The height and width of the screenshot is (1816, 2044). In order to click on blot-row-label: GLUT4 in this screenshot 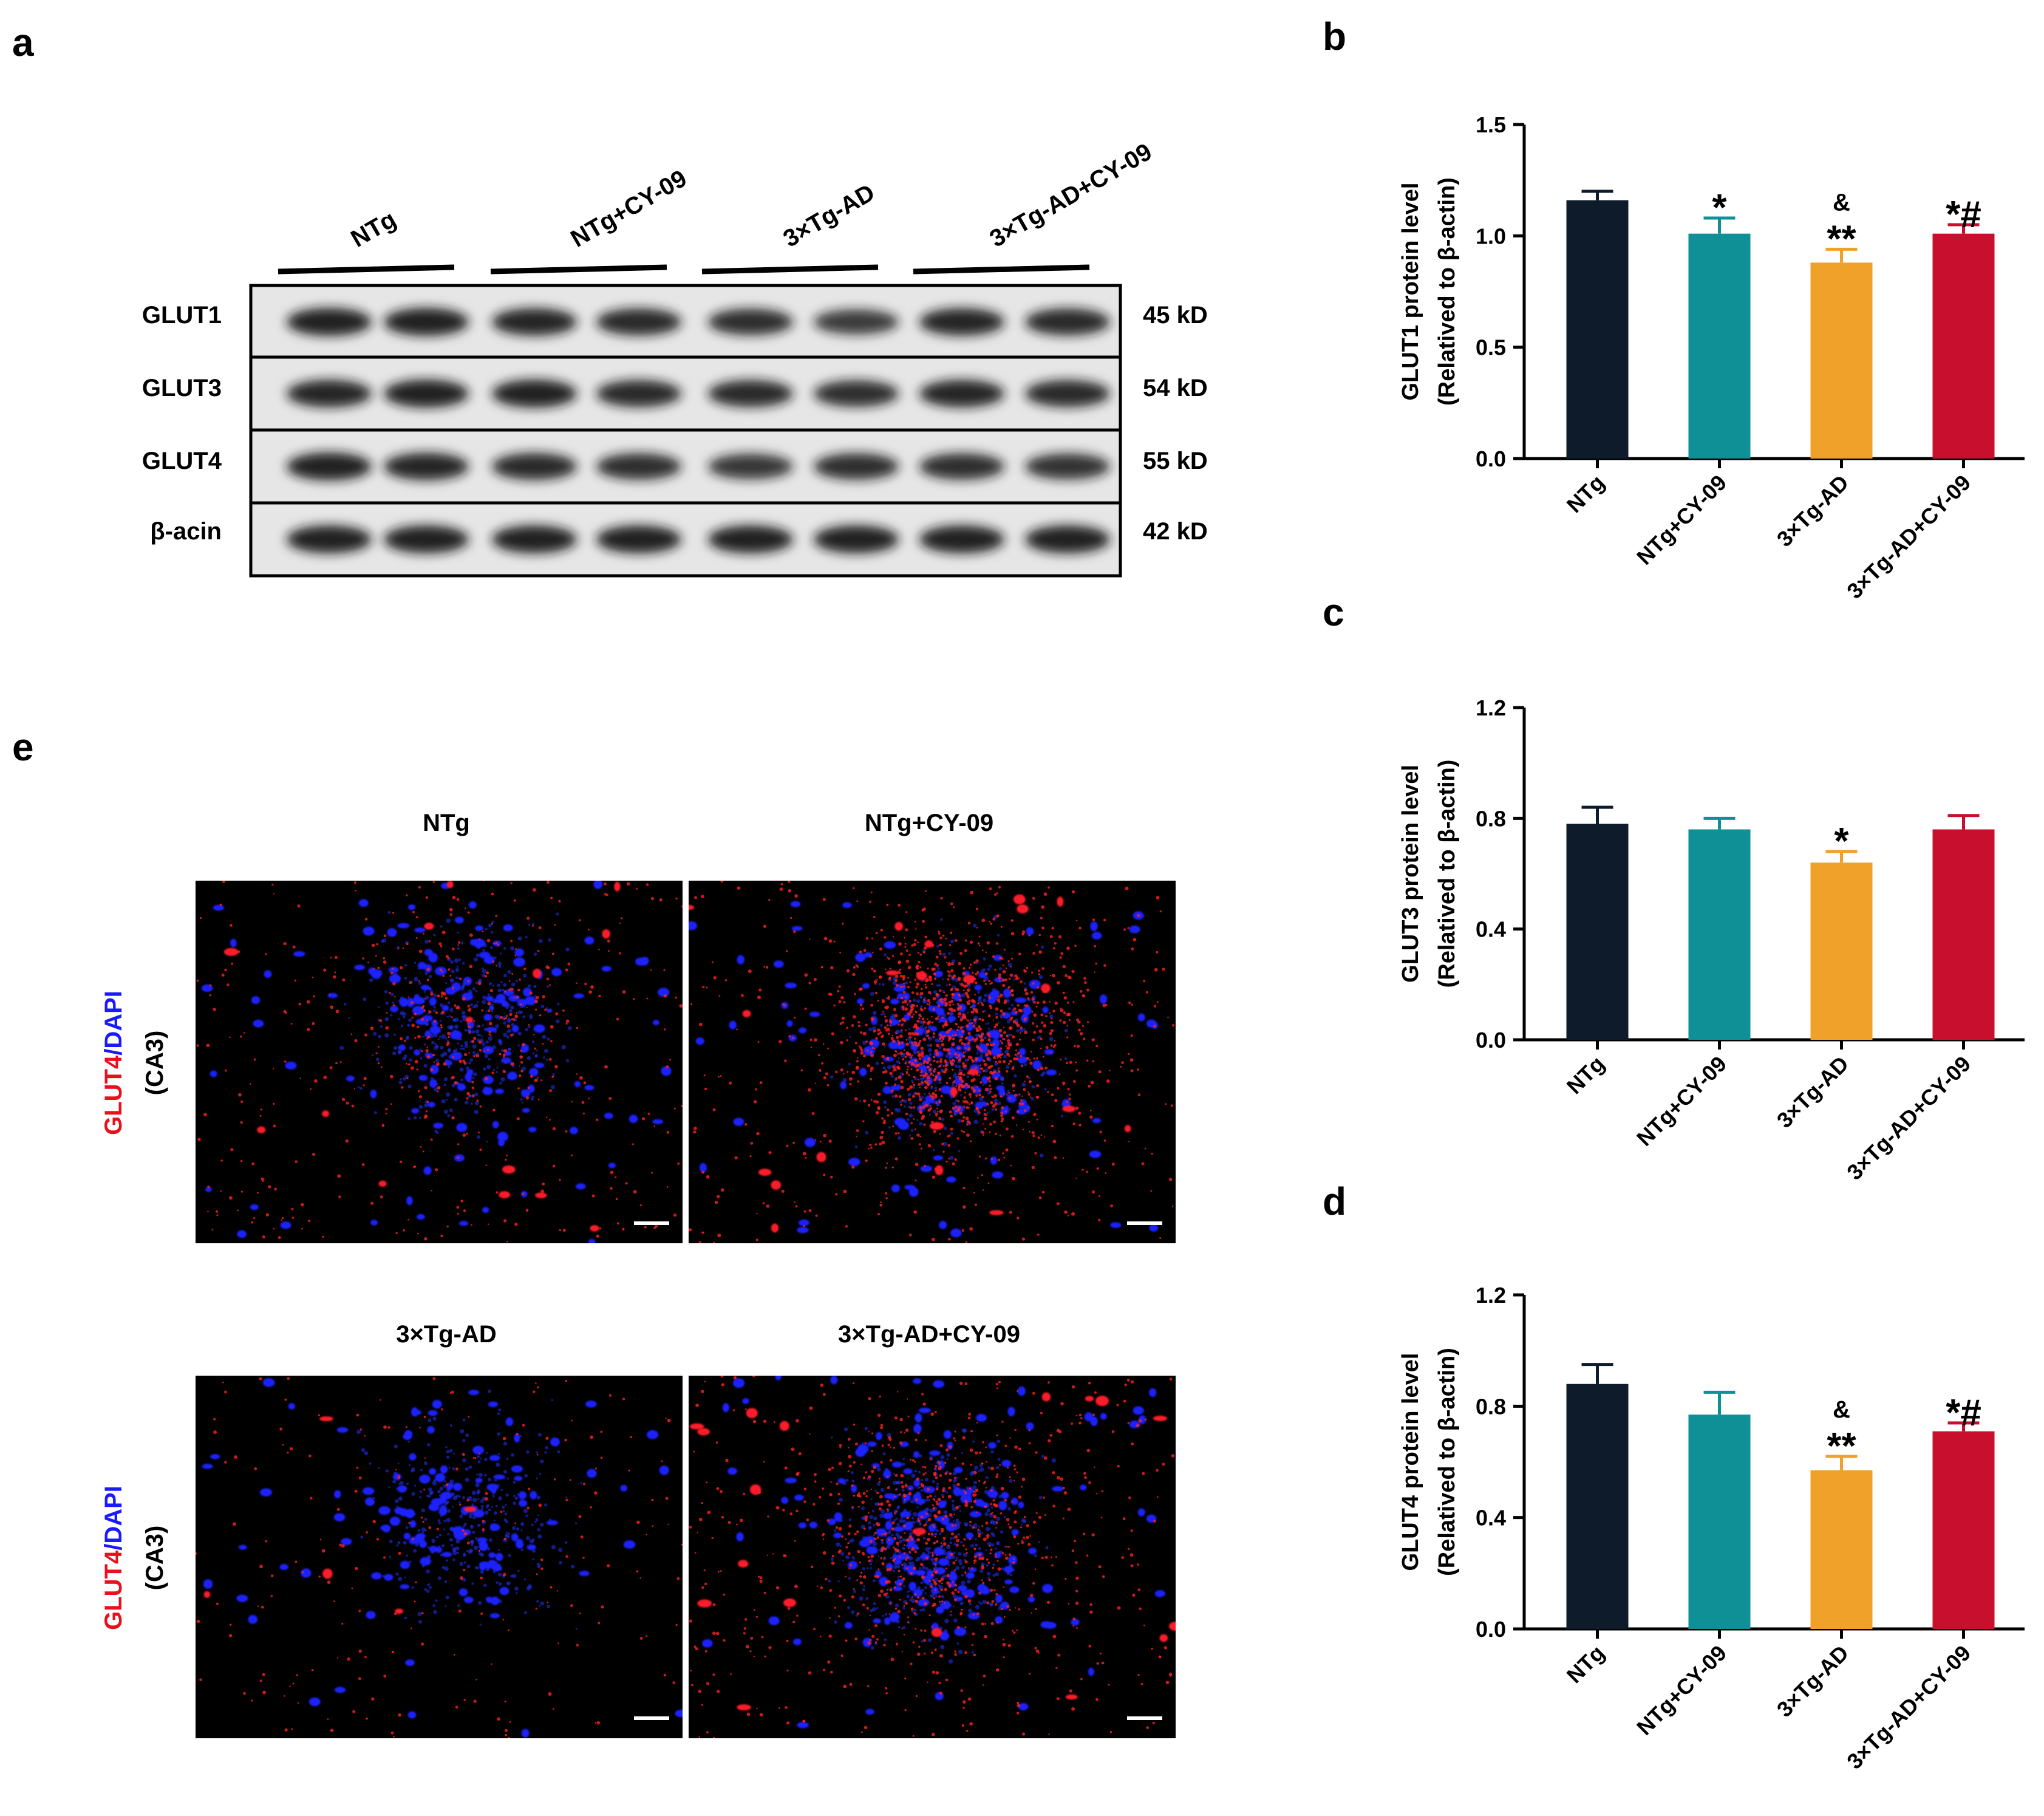, I will do `click(182, 461)`.